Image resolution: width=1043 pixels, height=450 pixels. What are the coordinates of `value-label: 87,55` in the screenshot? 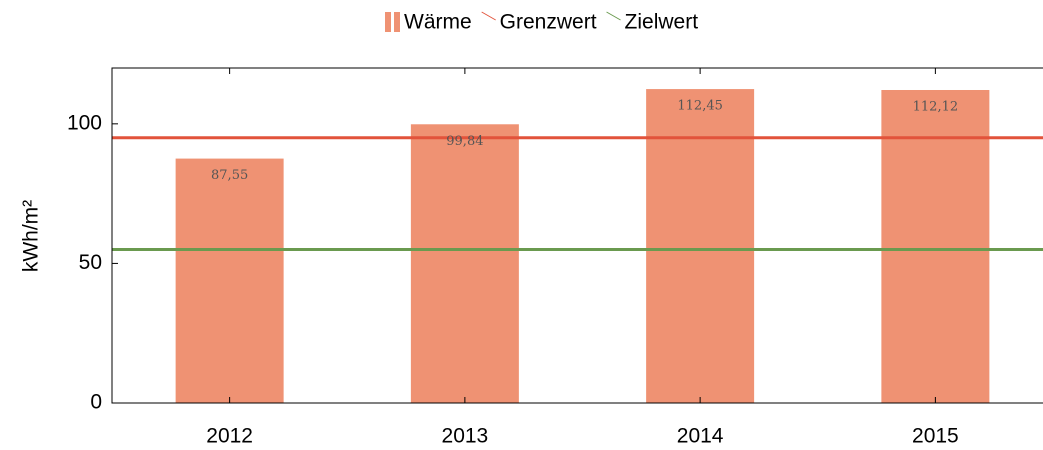 It's located at (229, 175).